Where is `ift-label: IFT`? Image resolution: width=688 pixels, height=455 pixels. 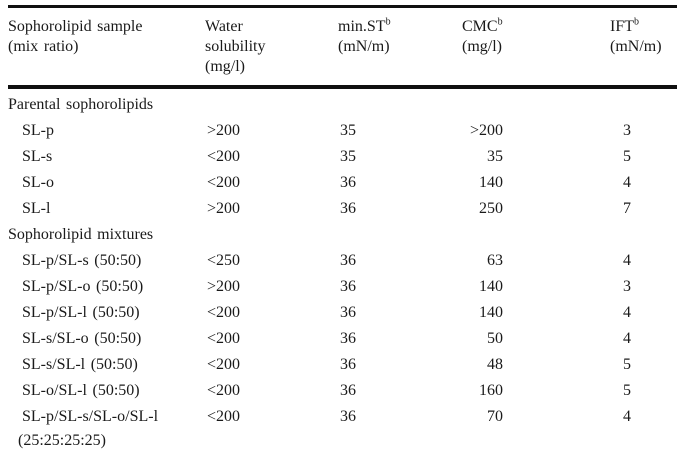
ift-label: IFT is located at coordinates (622, 26).